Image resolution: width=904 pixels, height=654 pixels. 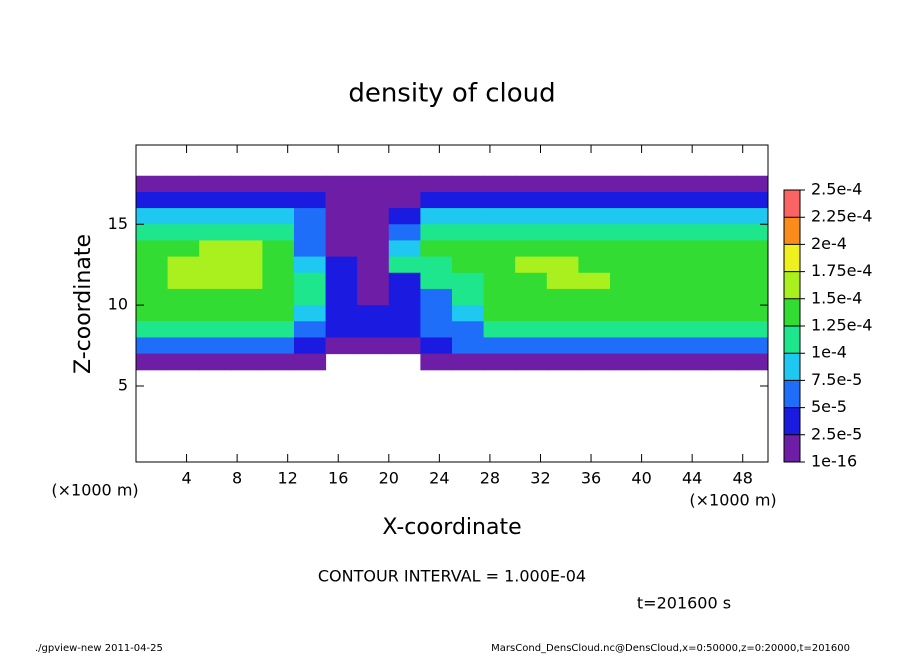 I want to click on colorbar-label: 1e-16, so click(x=834, y=461).